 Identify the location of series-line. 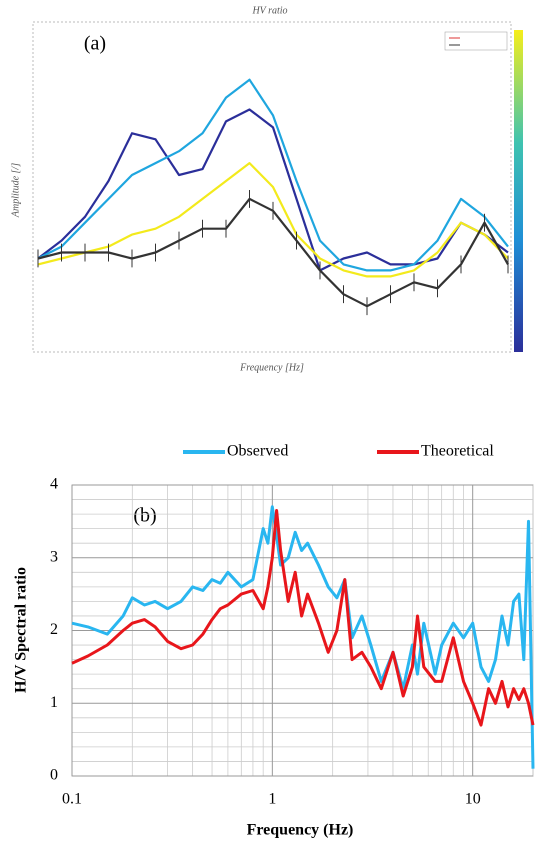
(273, 220).